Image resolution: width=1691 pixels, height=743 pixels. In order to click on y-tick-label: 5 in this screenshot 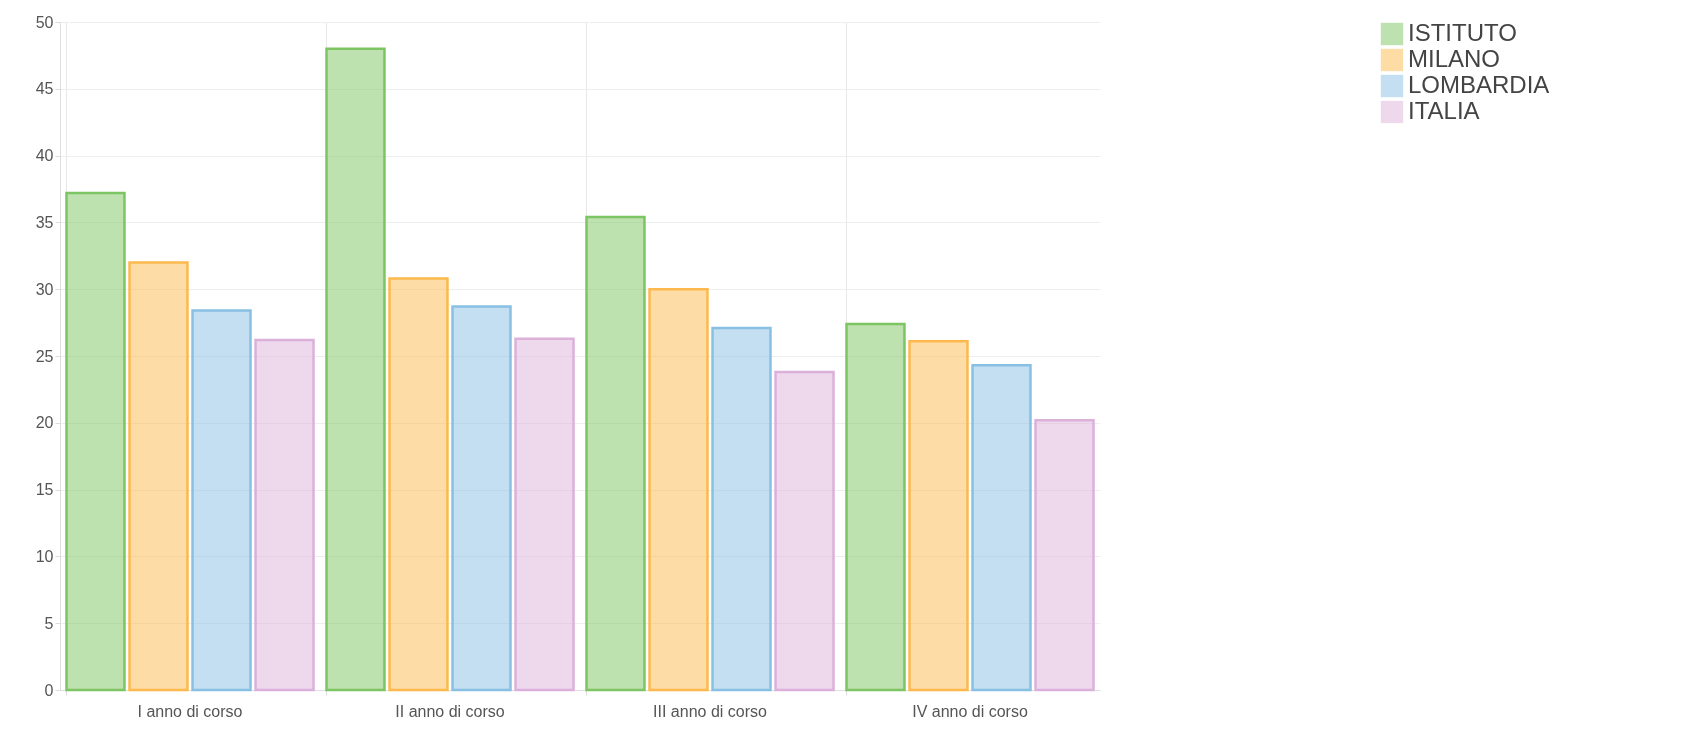, I will do `click(49, 623)`.